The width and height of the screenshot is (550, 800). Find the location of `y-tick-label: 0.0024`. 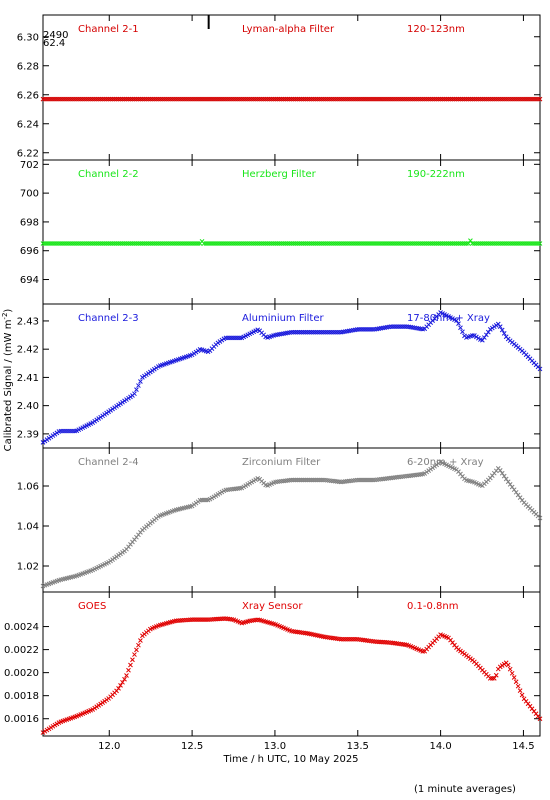

y-tick-label: 0.0024 is located at coordinates (21, 627).